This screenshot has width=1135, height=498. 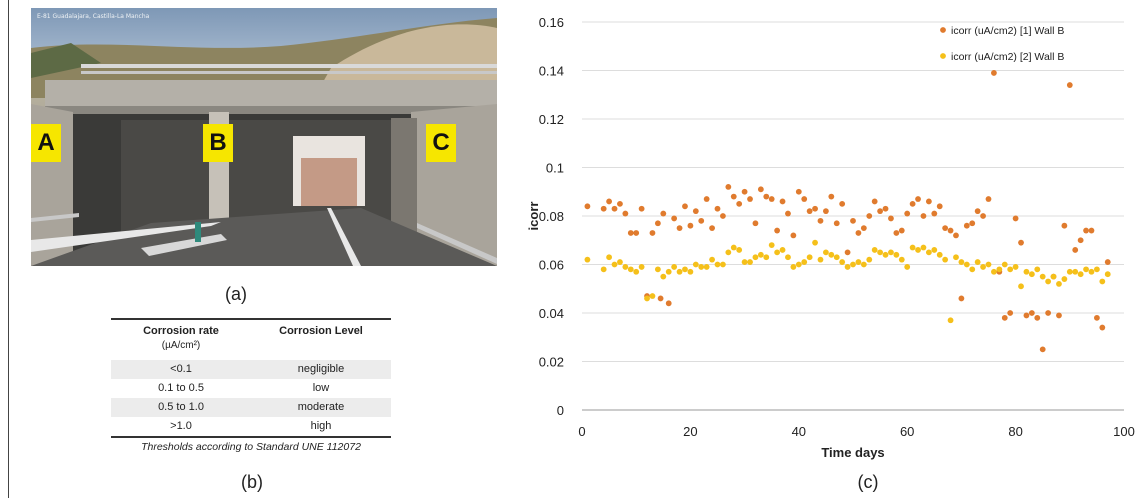 I want to click on y-axis-title: icorr, so click(x=533, y=216).